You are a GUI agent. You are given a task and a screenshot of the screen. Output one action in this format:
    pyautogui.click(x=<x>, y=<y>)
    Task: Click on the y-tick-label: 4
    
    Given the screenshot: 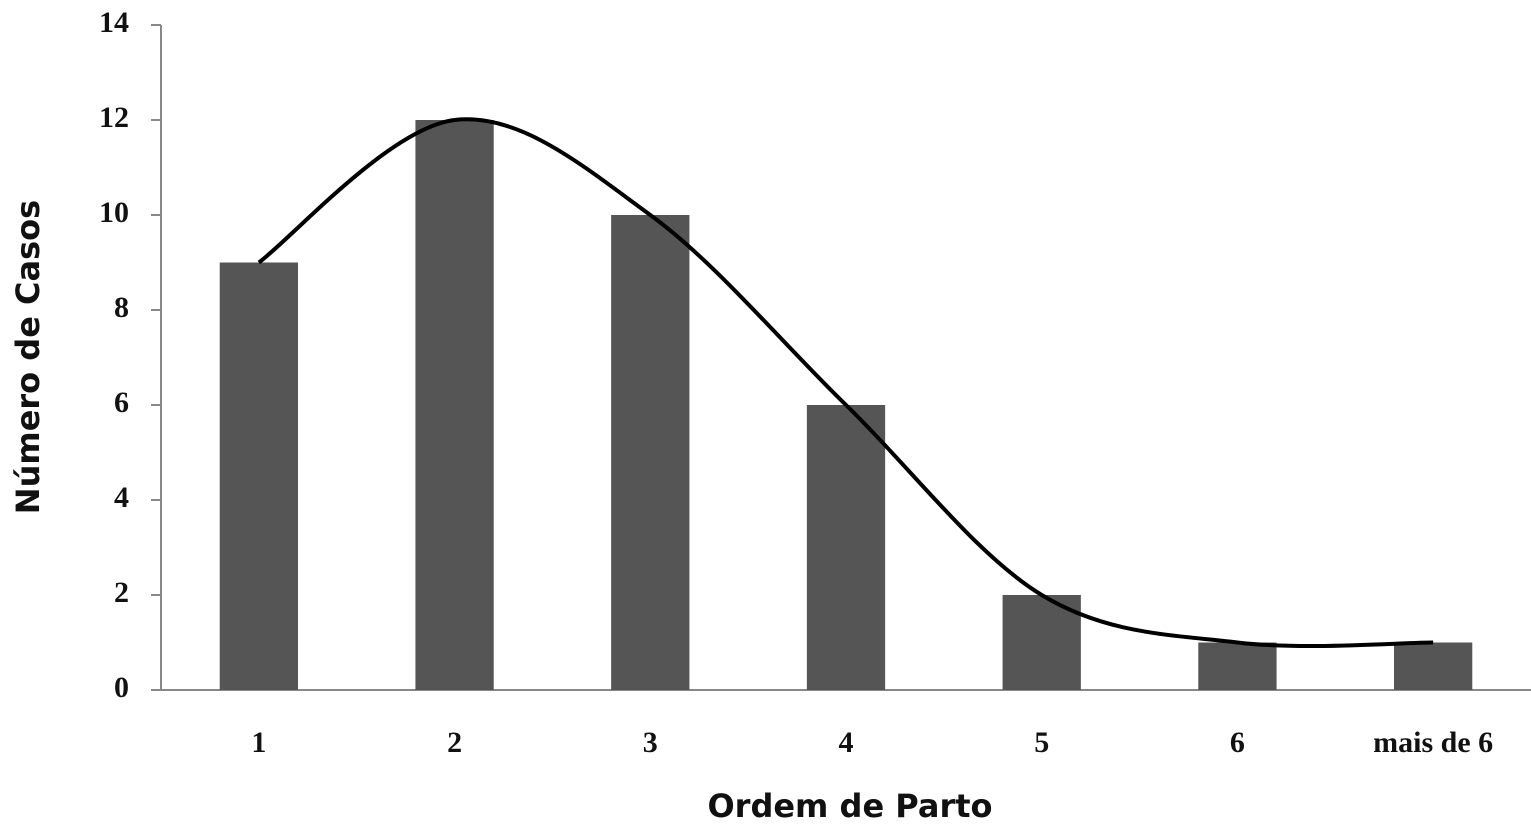 What is the action you would take?
    pyautogui.click(x=121, y=497)
    